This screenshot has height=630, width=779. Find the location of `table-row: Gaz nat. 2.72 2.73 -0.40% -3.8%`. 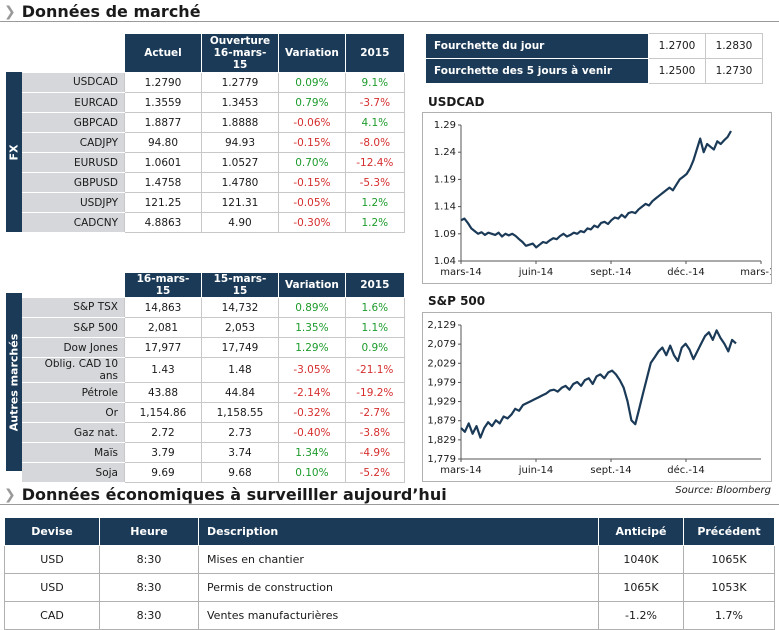

table-row: Gaz nat. 2.72 2.73 -0.40% -3.8% is located at coordinates (213, 432).